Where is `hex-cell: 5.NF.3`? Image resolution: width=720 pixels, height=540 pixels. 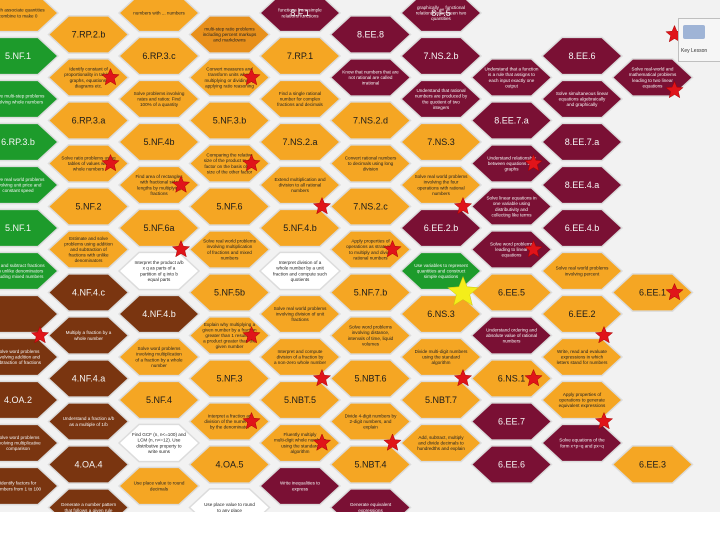 hex-cell: 5.NF.3 is located at coordinates (229, 378).